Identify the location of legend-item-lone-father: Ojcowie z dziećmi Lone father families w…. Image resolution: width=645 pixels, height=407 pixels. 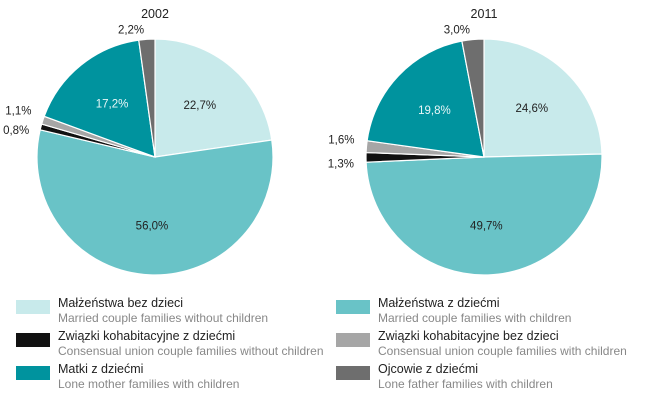
(444, 377).